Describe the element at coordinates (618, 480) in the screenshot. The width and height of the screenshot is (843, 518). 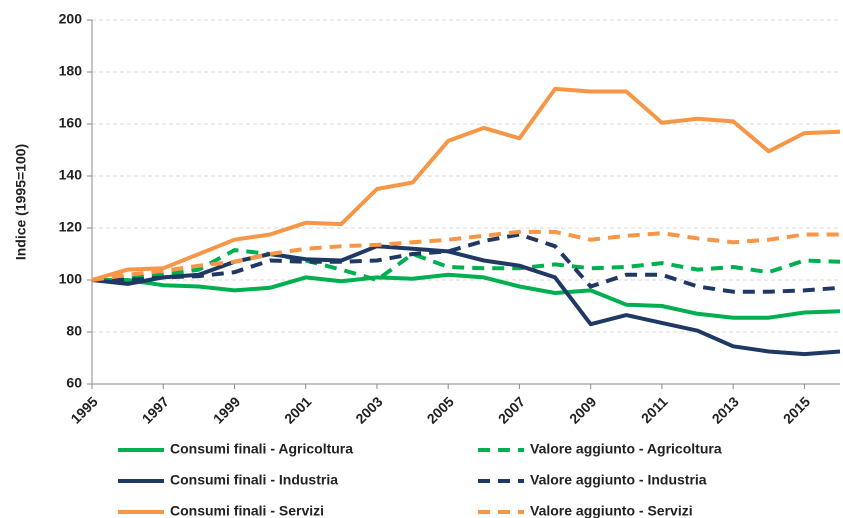
I see `legend-label: Valore aggiunto - Industria` at that location.